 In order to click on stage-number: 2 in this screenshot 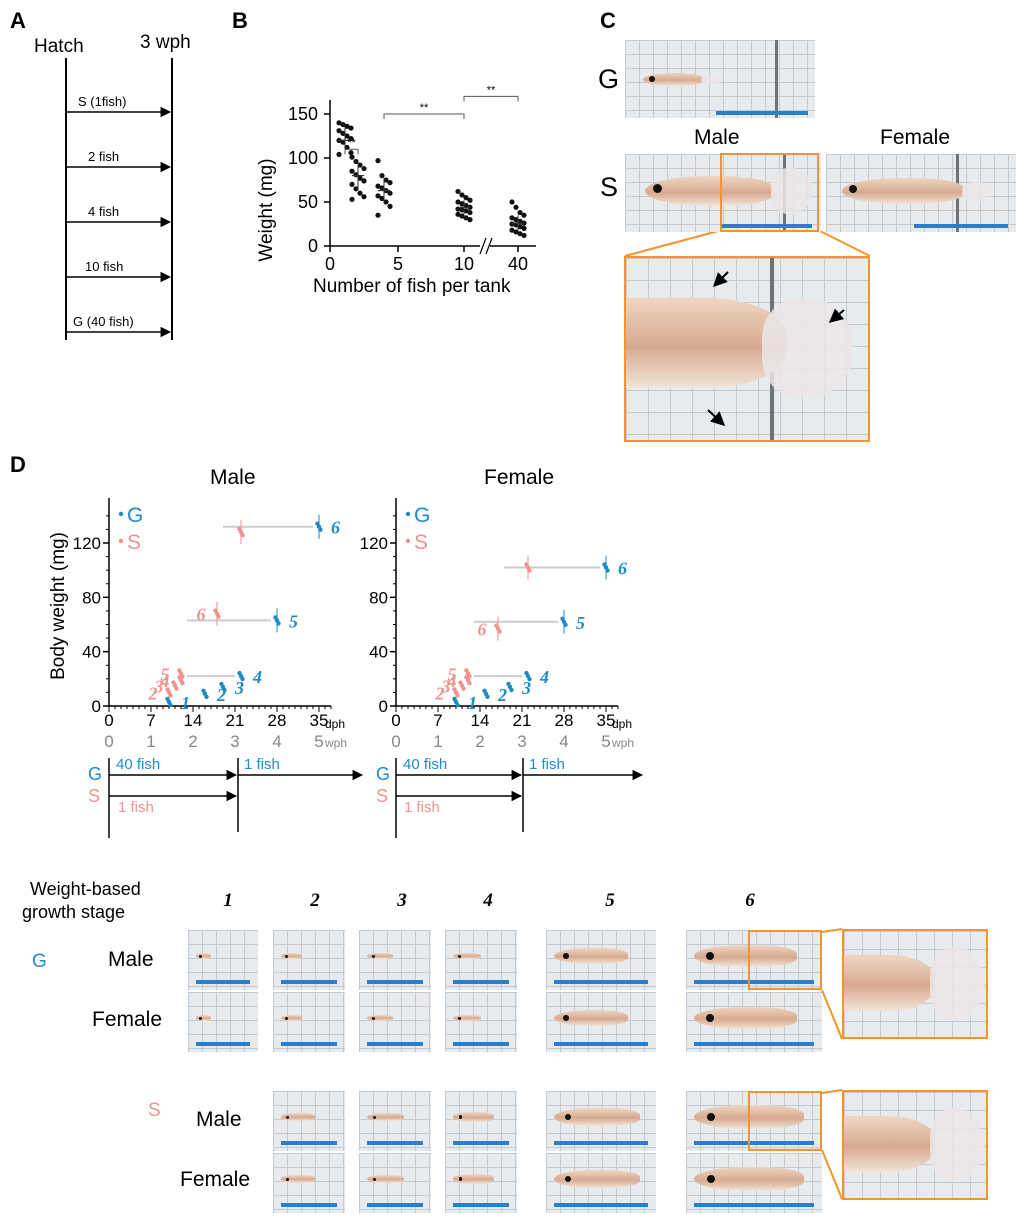, I will do `click(314, 900)`.